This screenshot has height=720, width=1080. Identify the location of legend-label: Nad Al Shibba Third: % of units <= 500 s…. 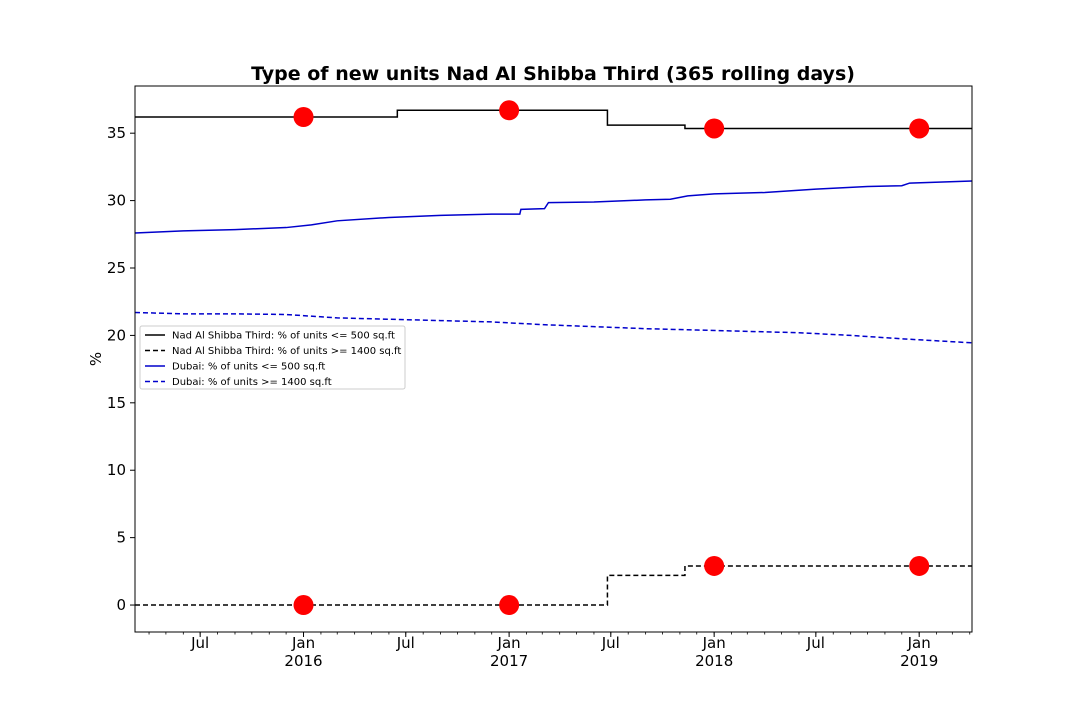
(283, 336).